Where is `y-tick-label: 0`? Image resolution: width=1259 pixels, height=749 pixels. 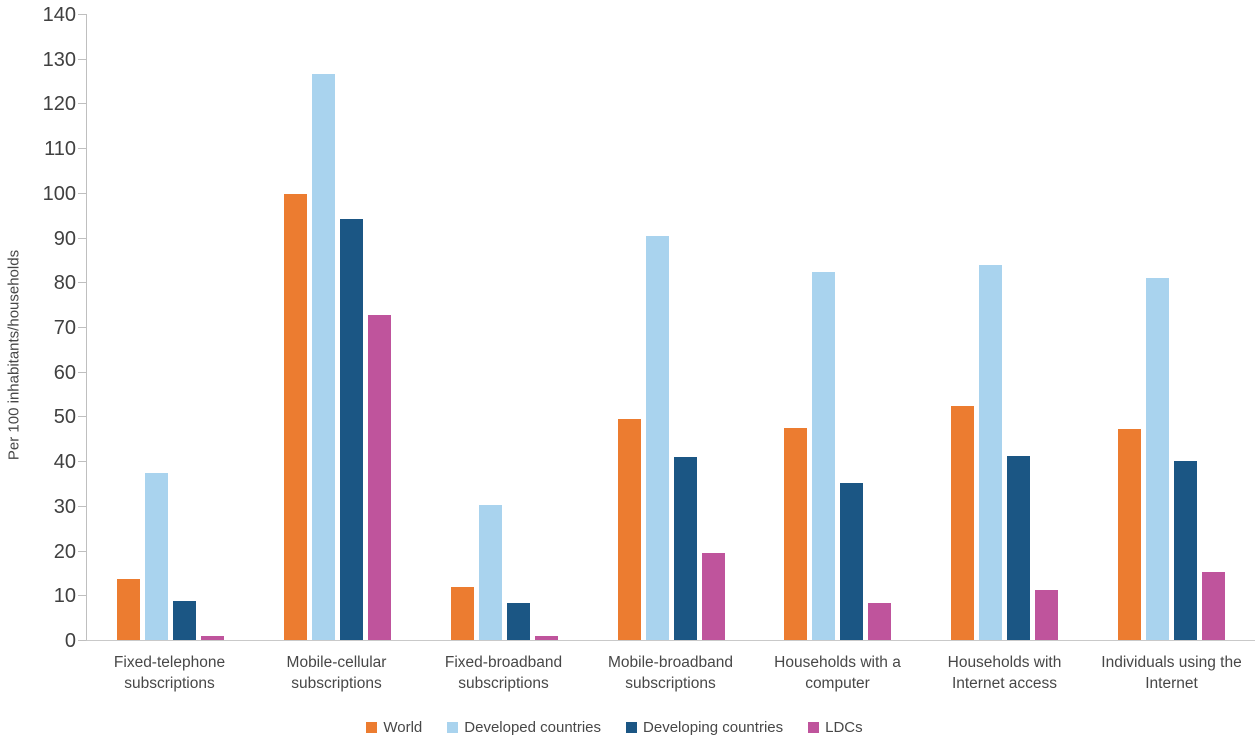 y-tick-label: 0 is located at coordinates (70, 641).